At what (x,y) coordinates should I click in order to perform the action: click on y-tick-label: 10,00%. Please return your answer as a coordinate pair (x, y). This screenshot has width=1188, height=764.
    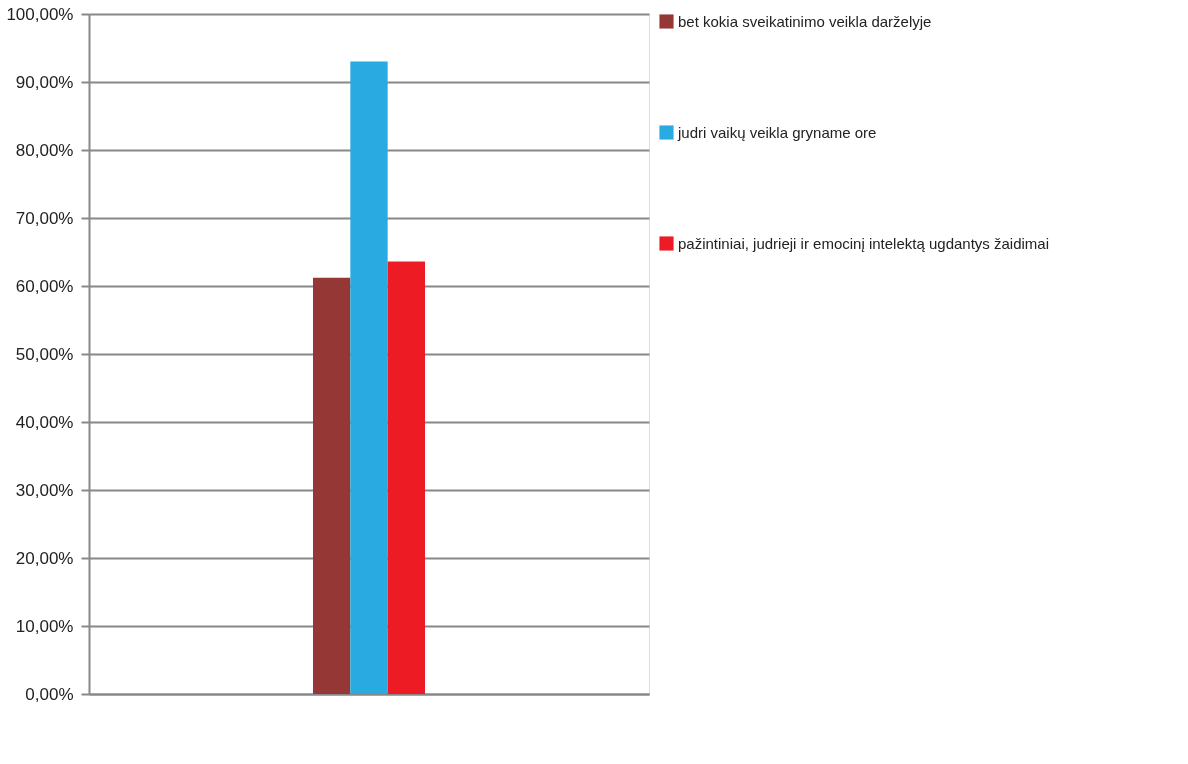
    Looking at the image, I should click on (44, 626).